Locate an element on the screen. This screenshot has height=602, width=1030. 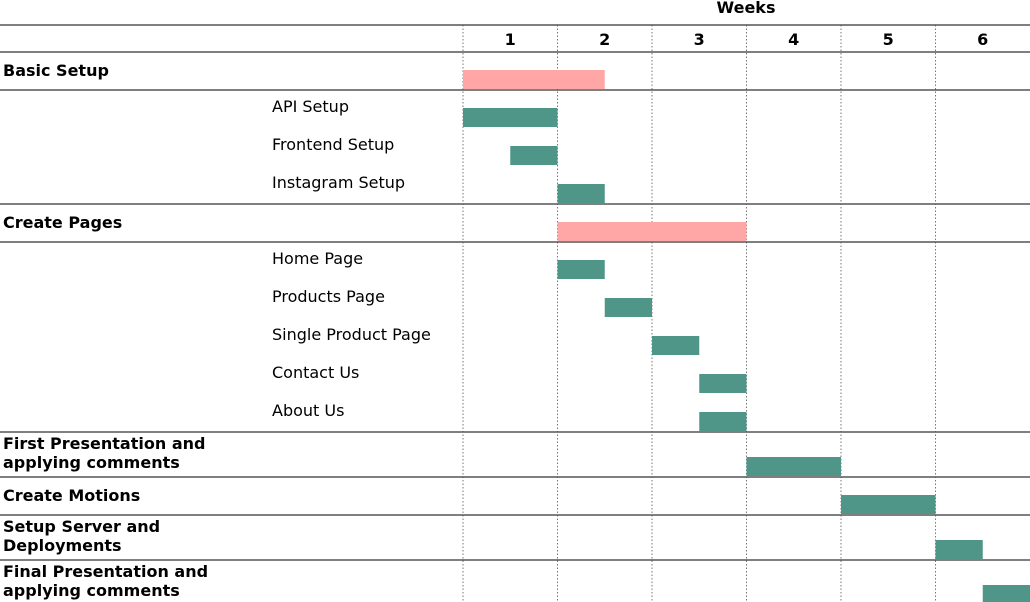
week-label: 4 is located at coordinates (793, 39).